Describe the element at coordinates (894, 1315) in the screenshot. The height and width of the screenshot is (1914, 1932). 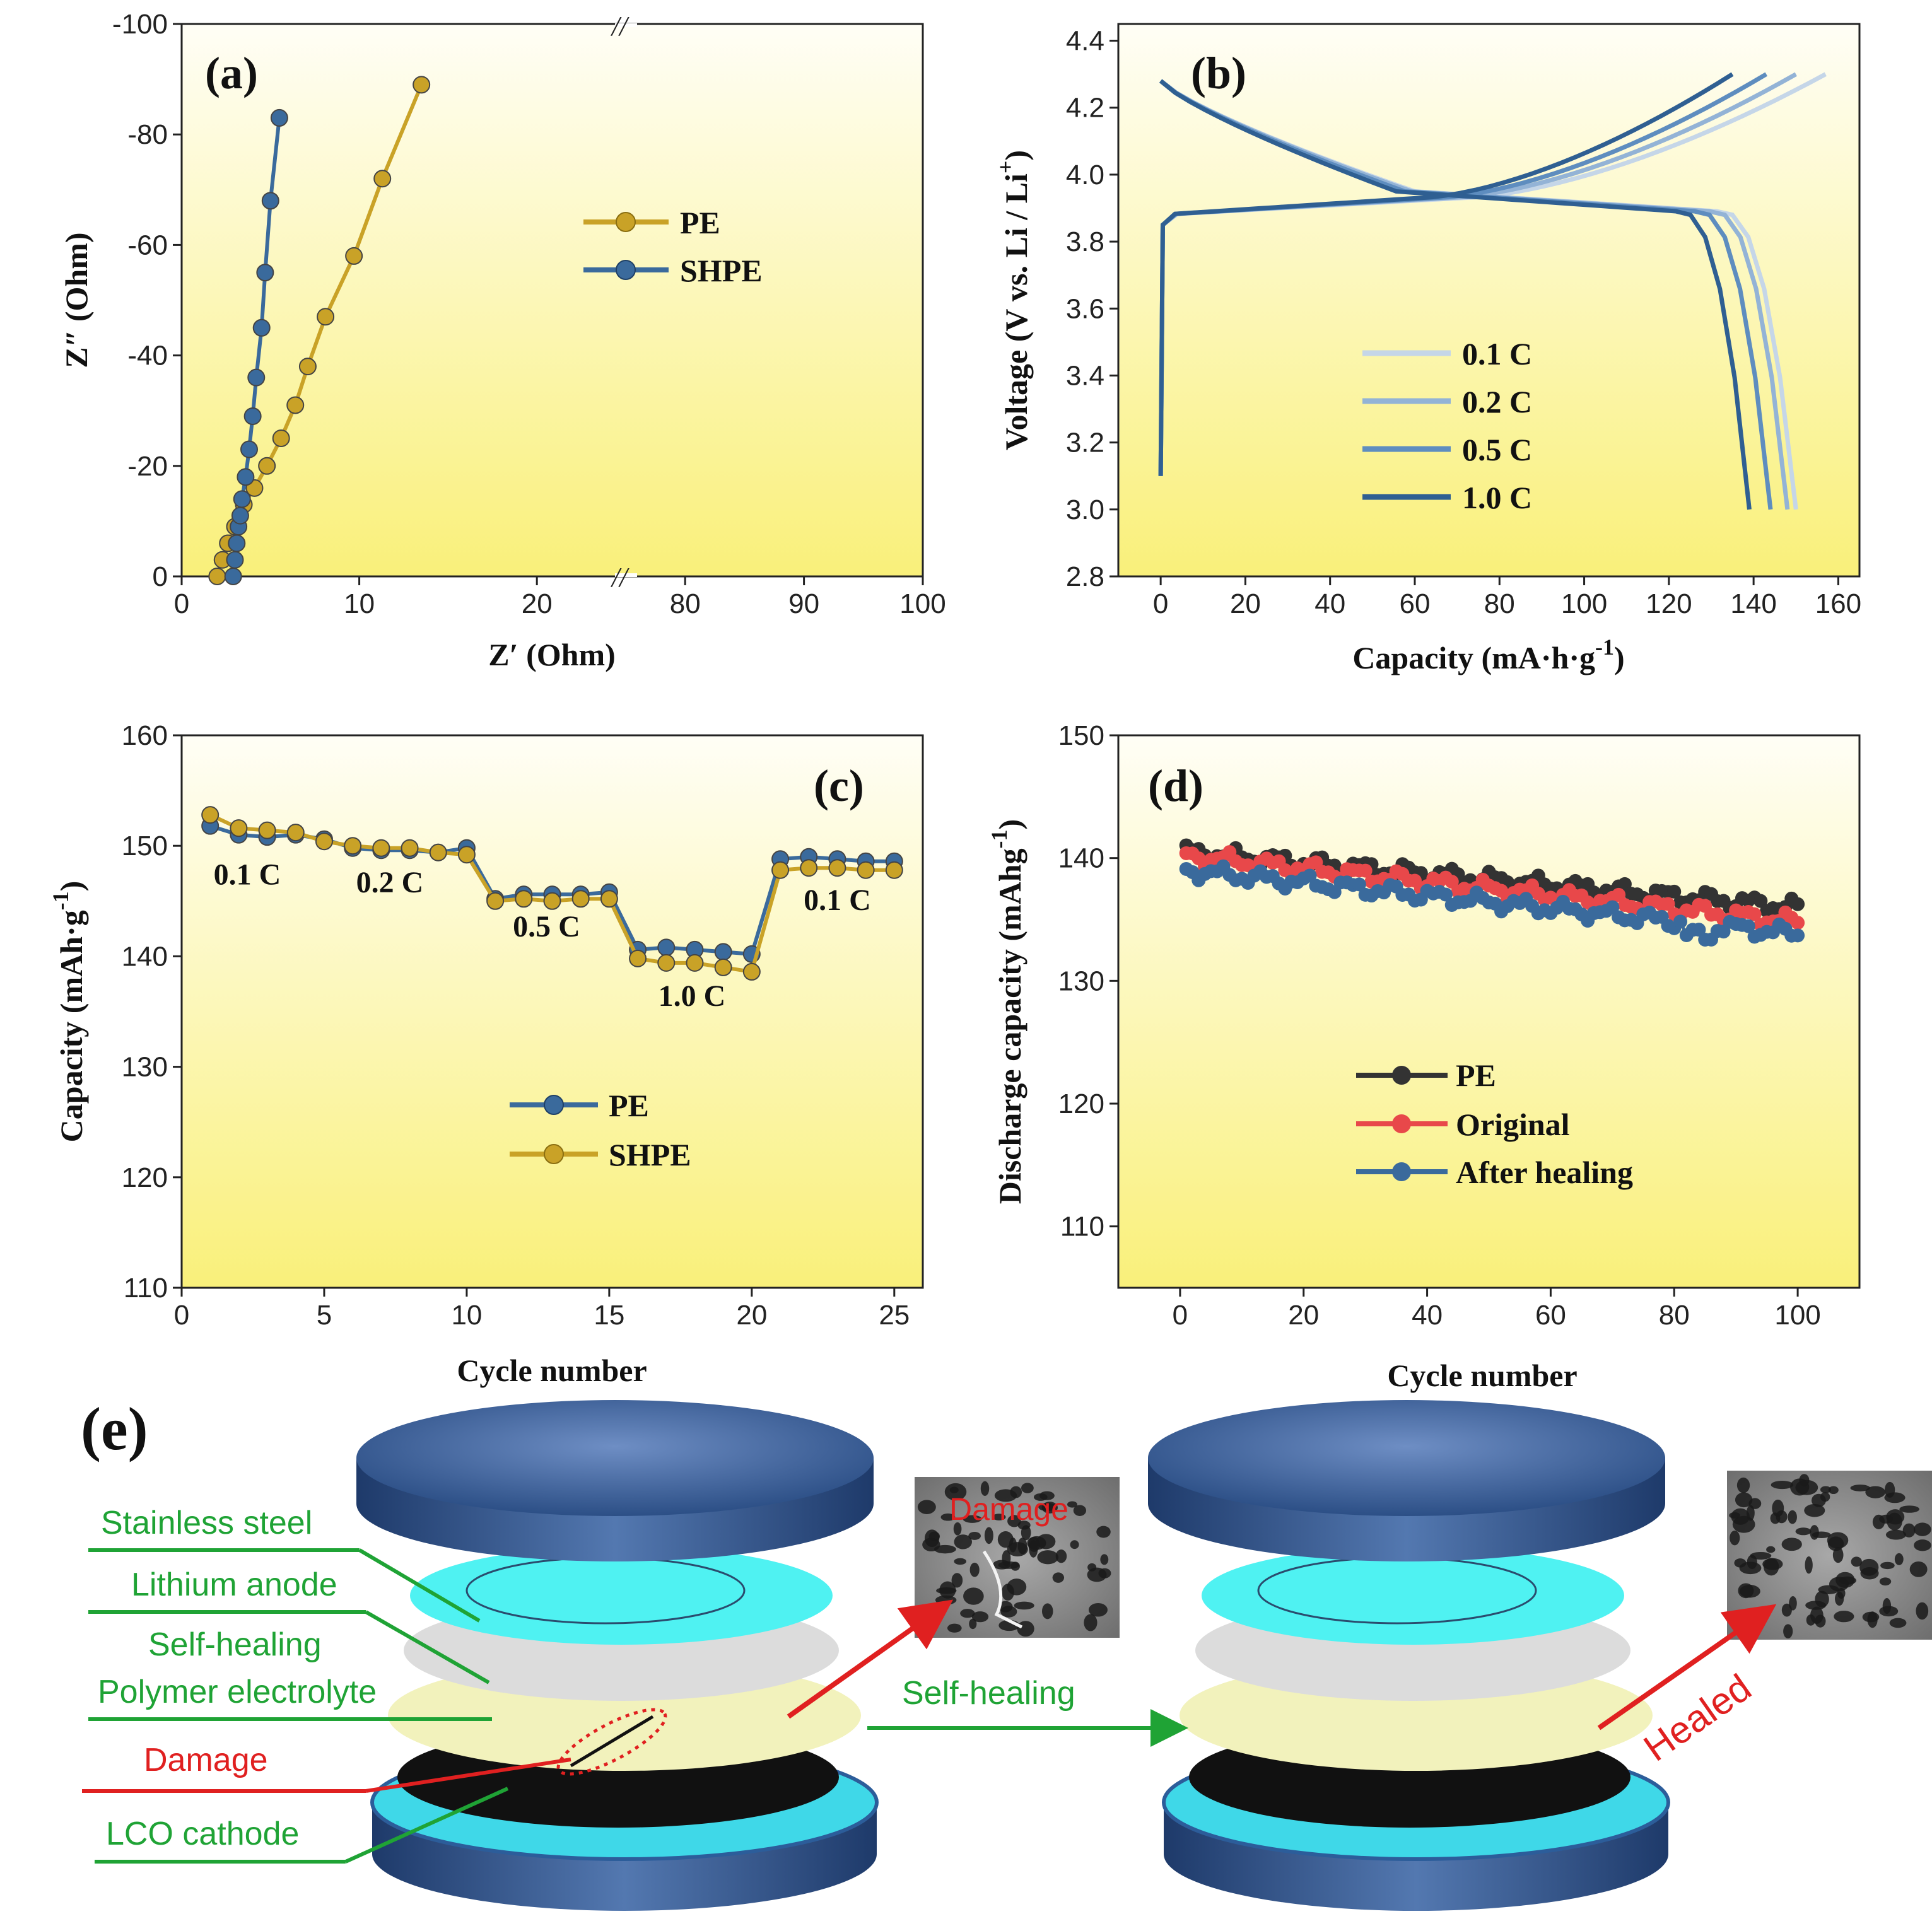
I see `panel-c-xtick-label: 25` at that location.